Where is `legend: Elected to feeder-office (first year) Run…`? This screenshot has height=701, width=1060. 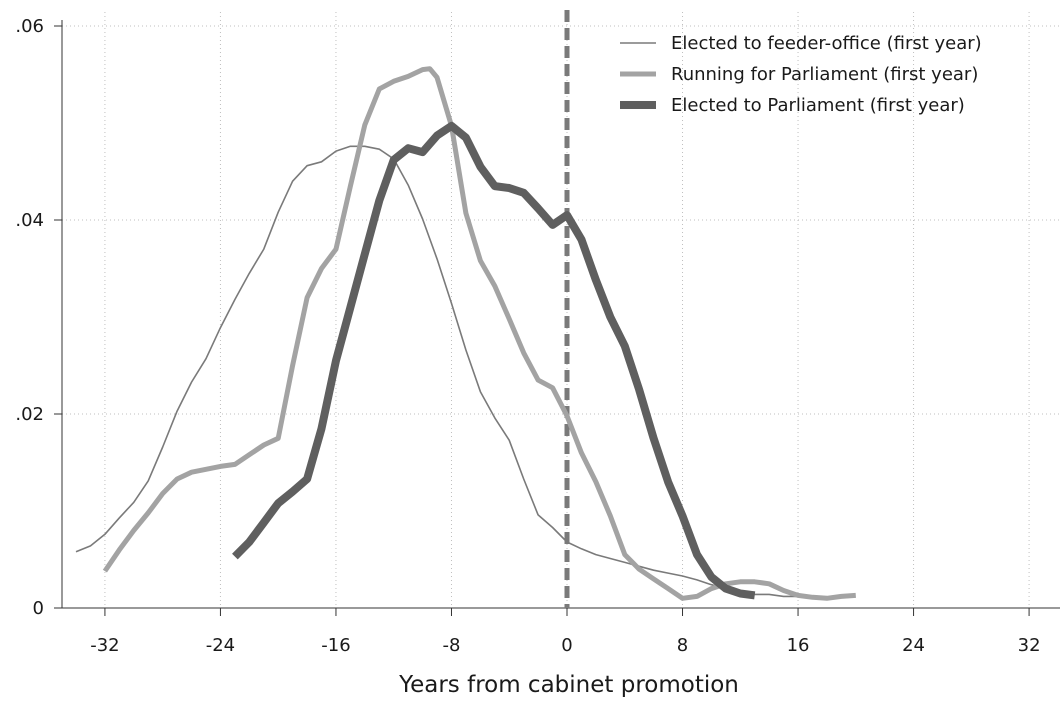
legend: Elected to feeder-office (first year) Run… is located at coordinates (801, 74).